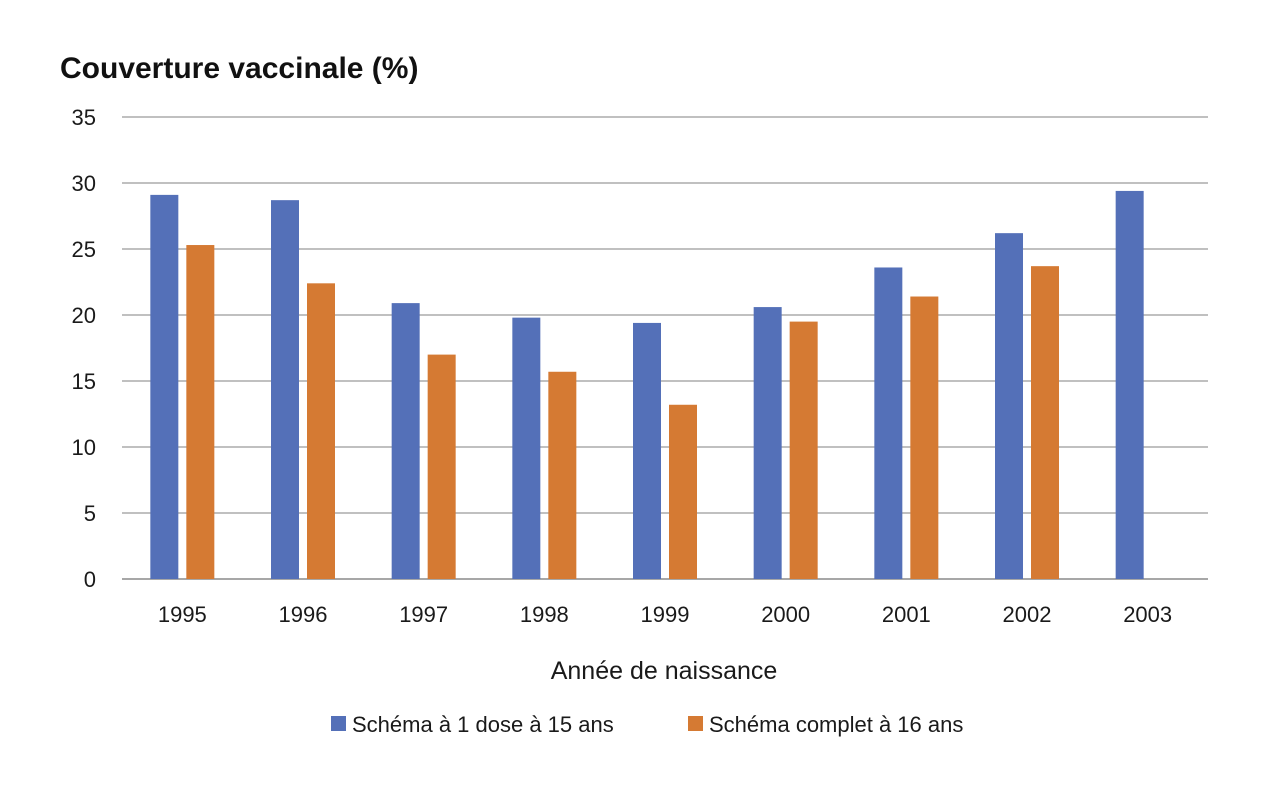  Describe the element at coordinates (1147, 614) in the screenshot. I see `x-tick-label: 2003` at that location.